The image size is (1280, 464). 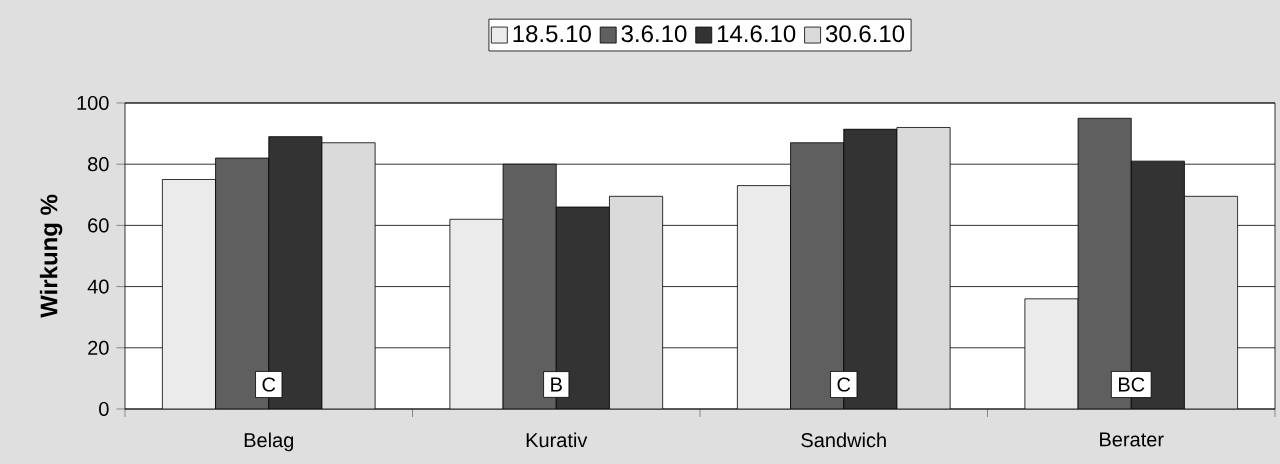 I want to click on y-tick-label: 40, so click(x=98, y=286).